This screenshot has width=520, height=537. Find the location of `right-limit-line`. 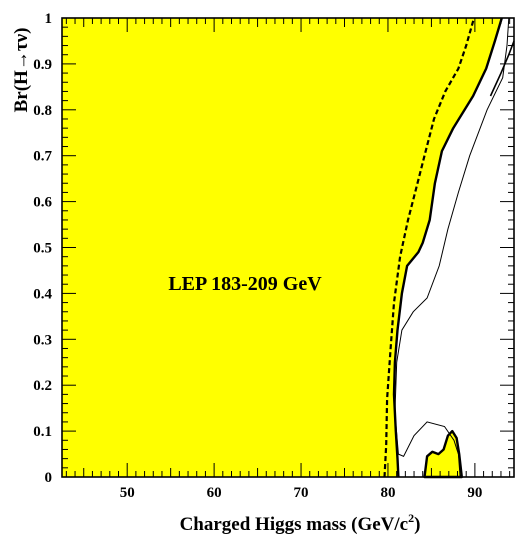

right-limit-line is located at coordinates (502, 68).